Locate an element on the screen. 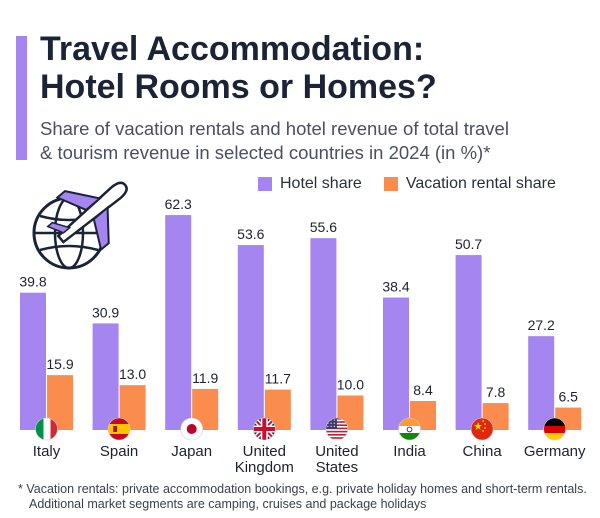  category-label-1: Spain is located at coordinates (119, 451).